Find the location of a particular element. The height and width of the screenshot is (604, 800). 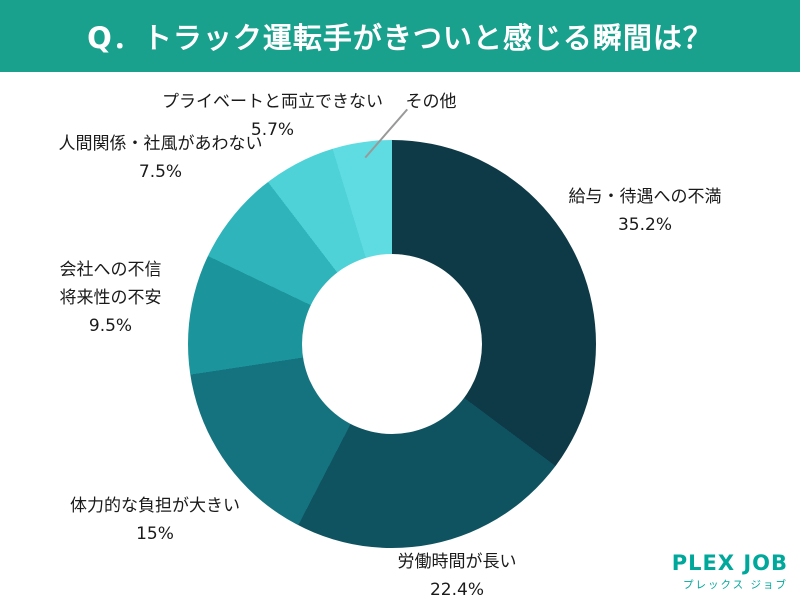

page-title: Q．トラック運転手がきついと感じる瞬間は？ is located at coordinates (400, 38).